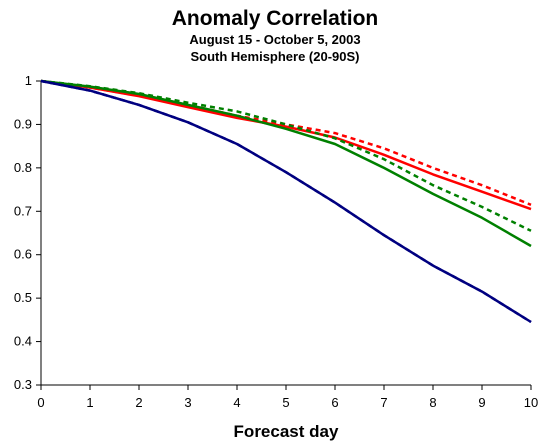 The height and width of the screenshot is (446, 550). Describe the element at coordinates (187, 402) in the screenshot. I see `x-tick-label: 3` at that location.